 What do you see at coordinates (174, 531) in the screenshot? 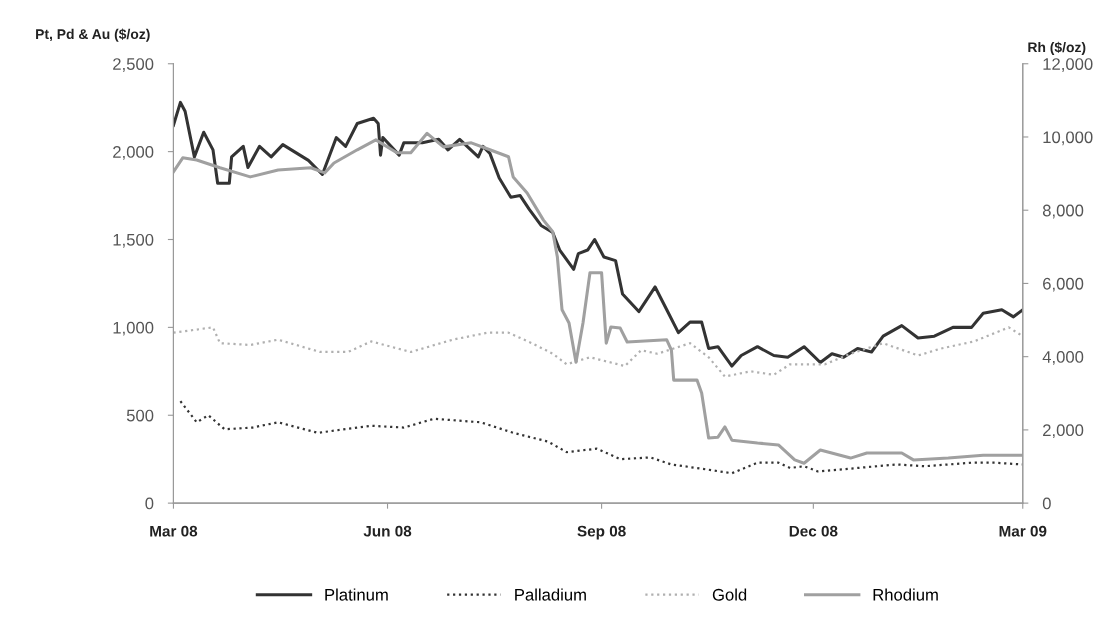
I see `x-tick-label: Mar 08` at bounding box center [174, 531].